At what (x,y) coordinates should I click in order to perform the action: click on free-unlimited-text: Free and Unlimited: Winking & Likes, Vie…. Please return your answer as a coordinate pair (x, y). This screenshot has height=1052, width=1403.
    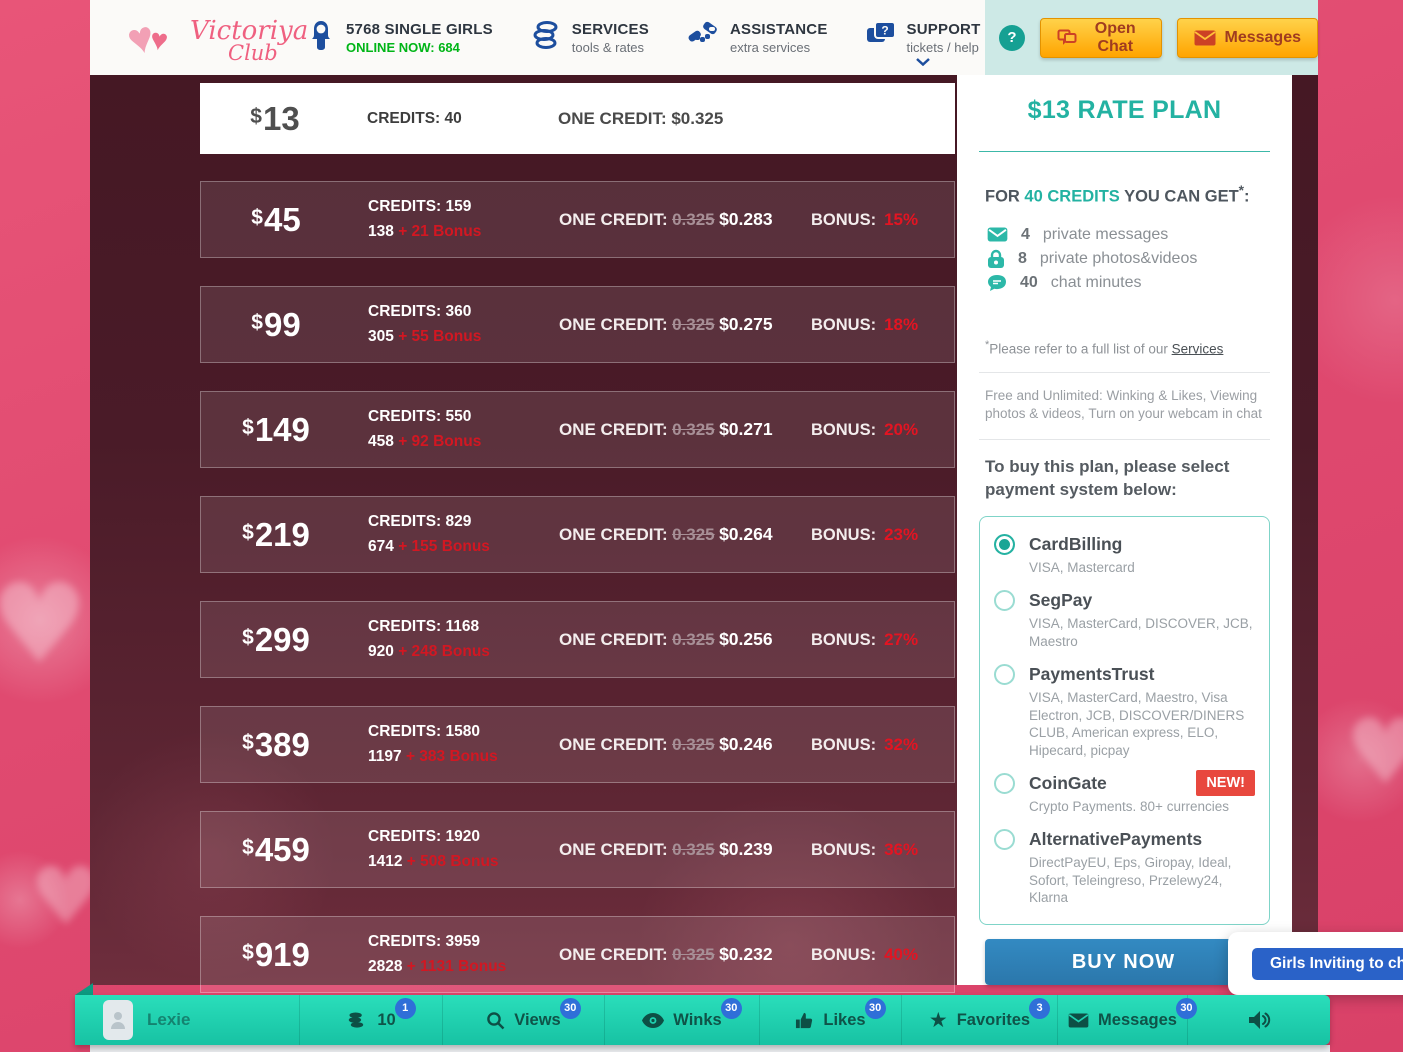
    Looking at the image, I should click on (1123, 405).